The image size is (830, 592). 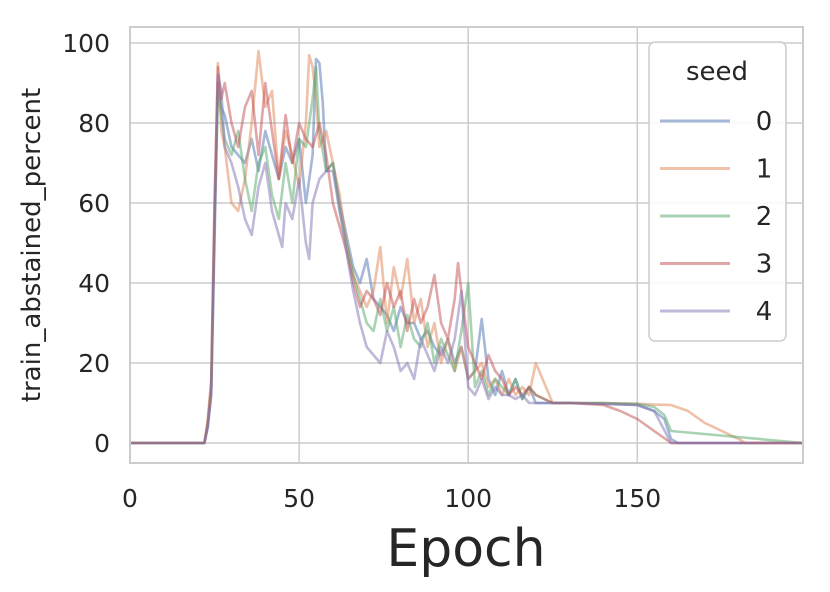 I want to click on x-tick-label: 50, so click(x=299, y=498).